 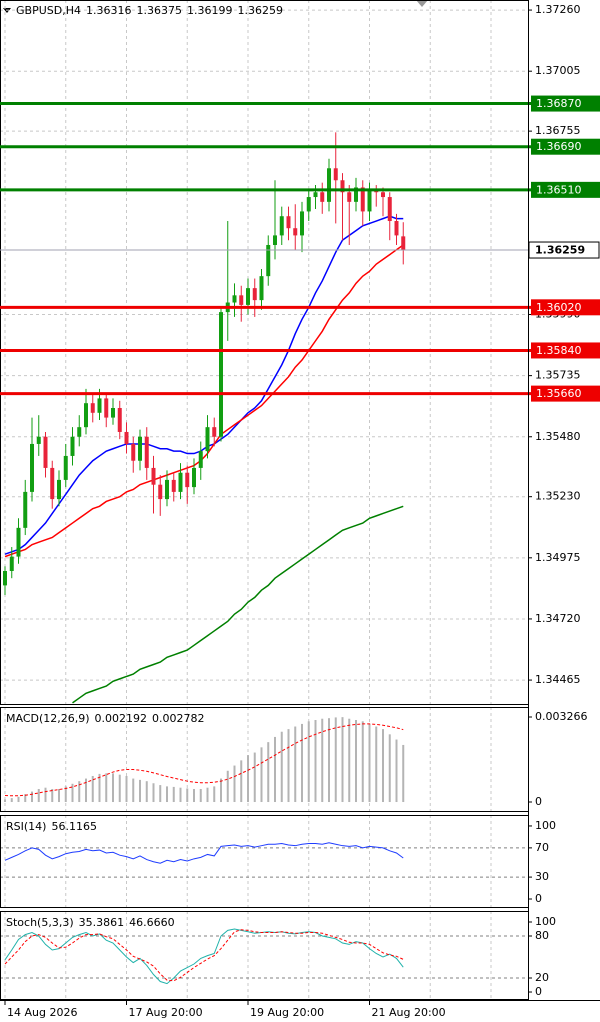 I want to click on y-tick-label: 1.34975, so click(x=558, y=557).